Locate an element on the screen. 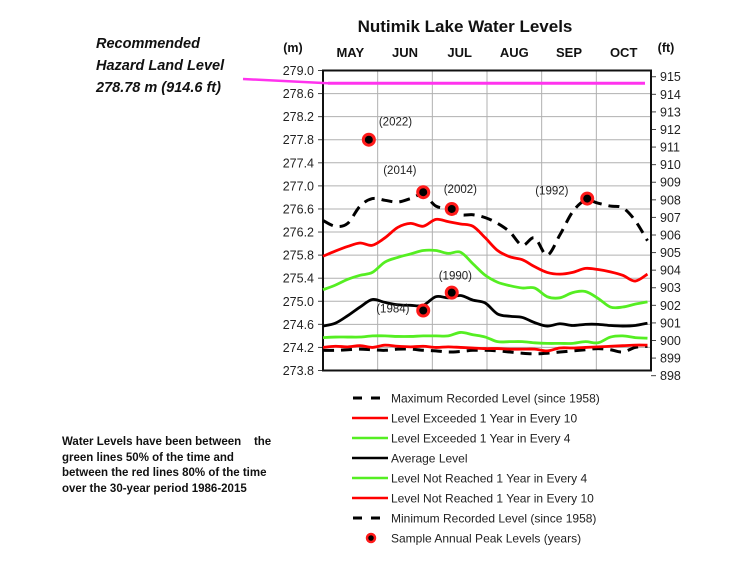  right-tick-label: 899 is located at coordinates (670, 359).